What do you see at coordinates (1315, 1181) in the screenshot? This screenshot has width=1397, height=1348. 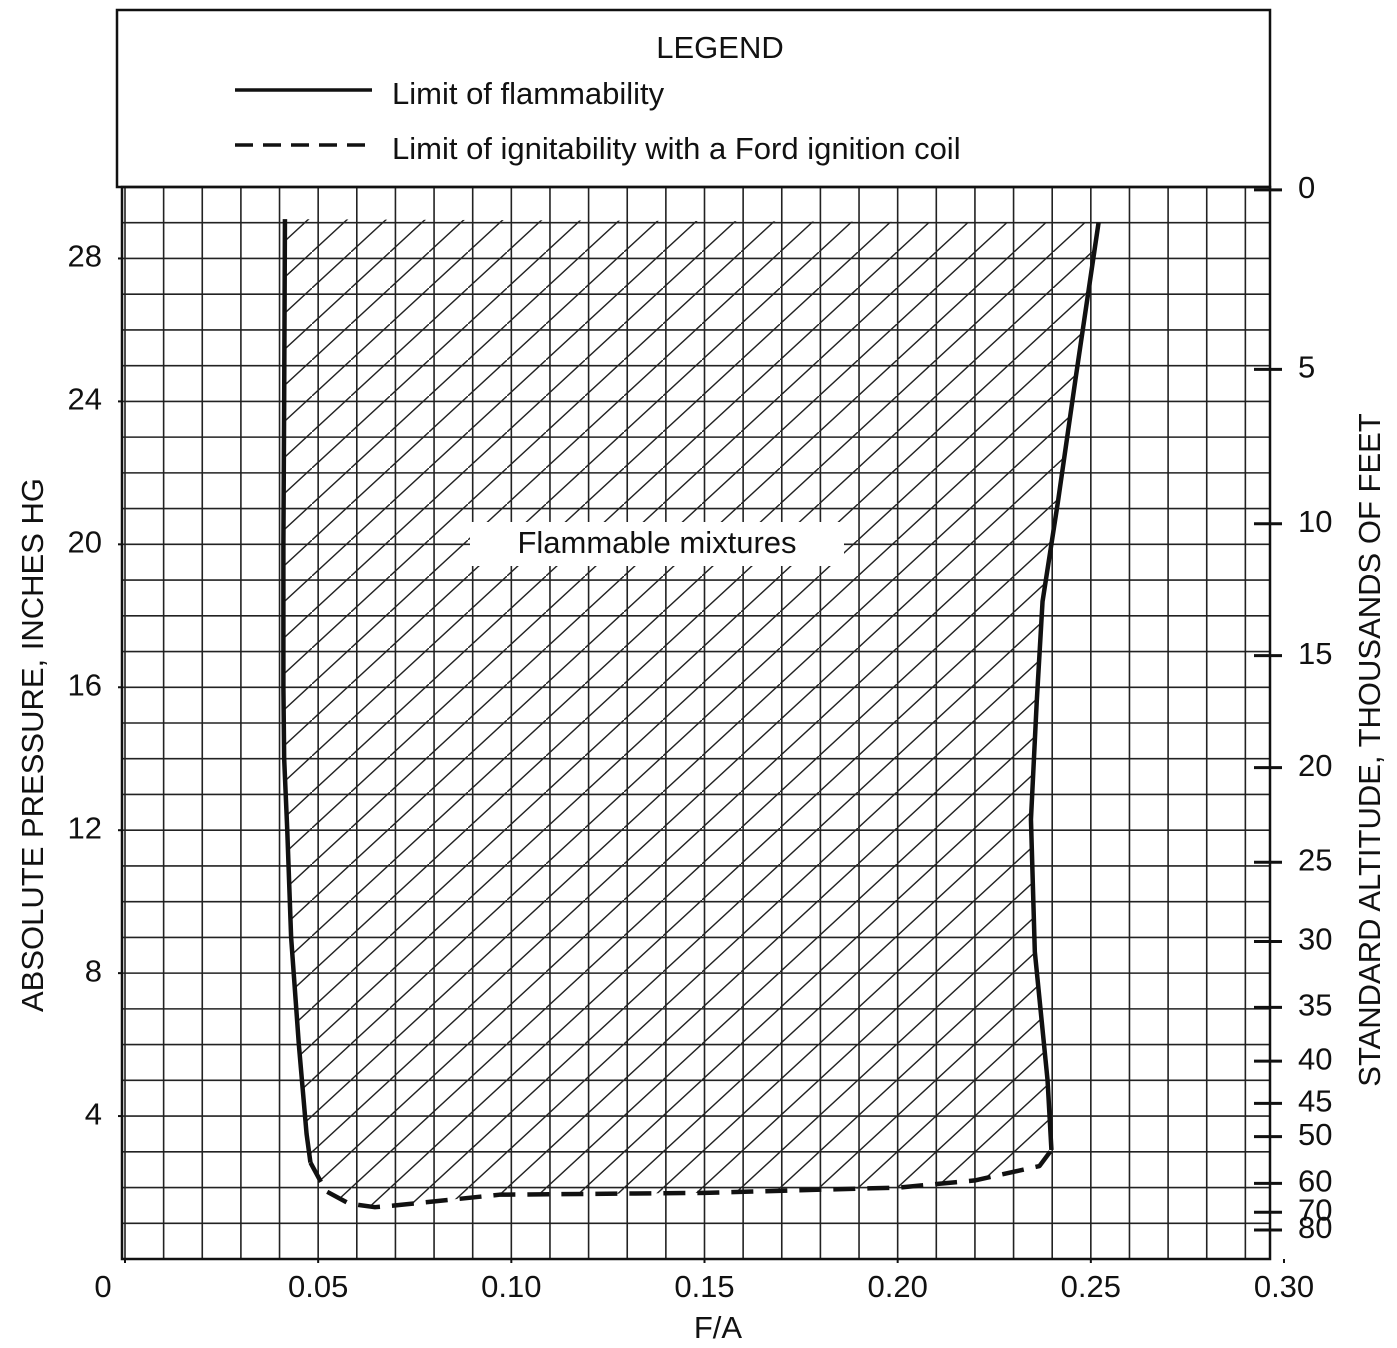 I see `y2-tick-label: 60` at bounding box center [1315, 1181].